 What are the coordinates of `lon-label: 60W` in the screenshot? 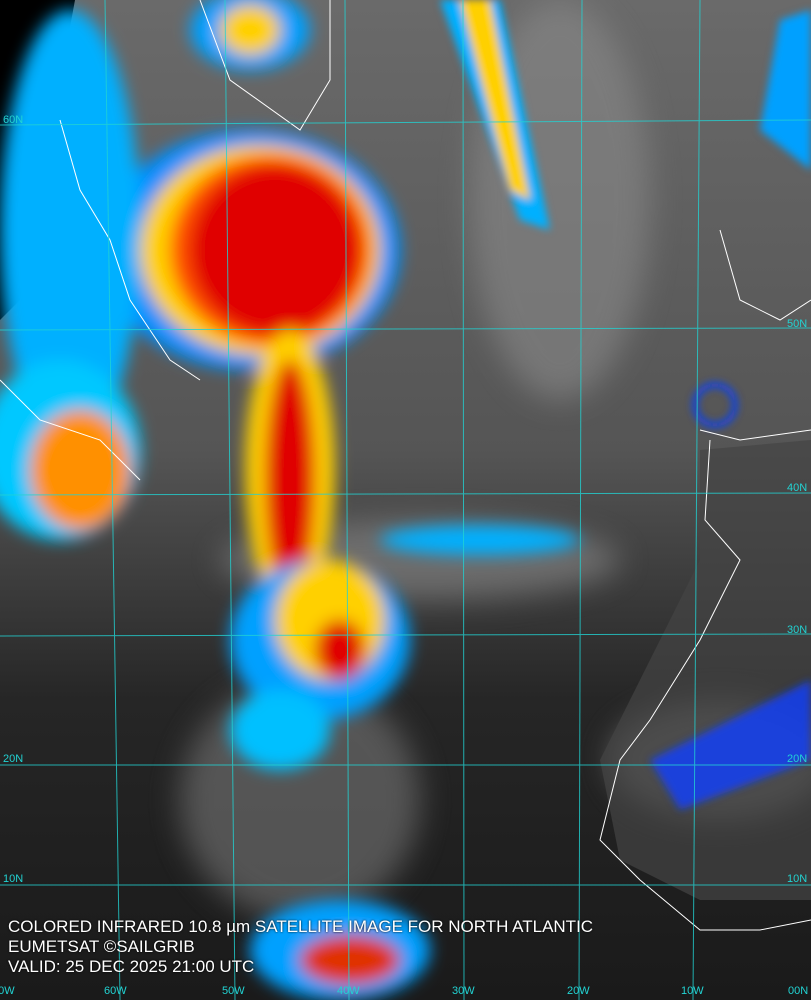 It's located at (115, 991).